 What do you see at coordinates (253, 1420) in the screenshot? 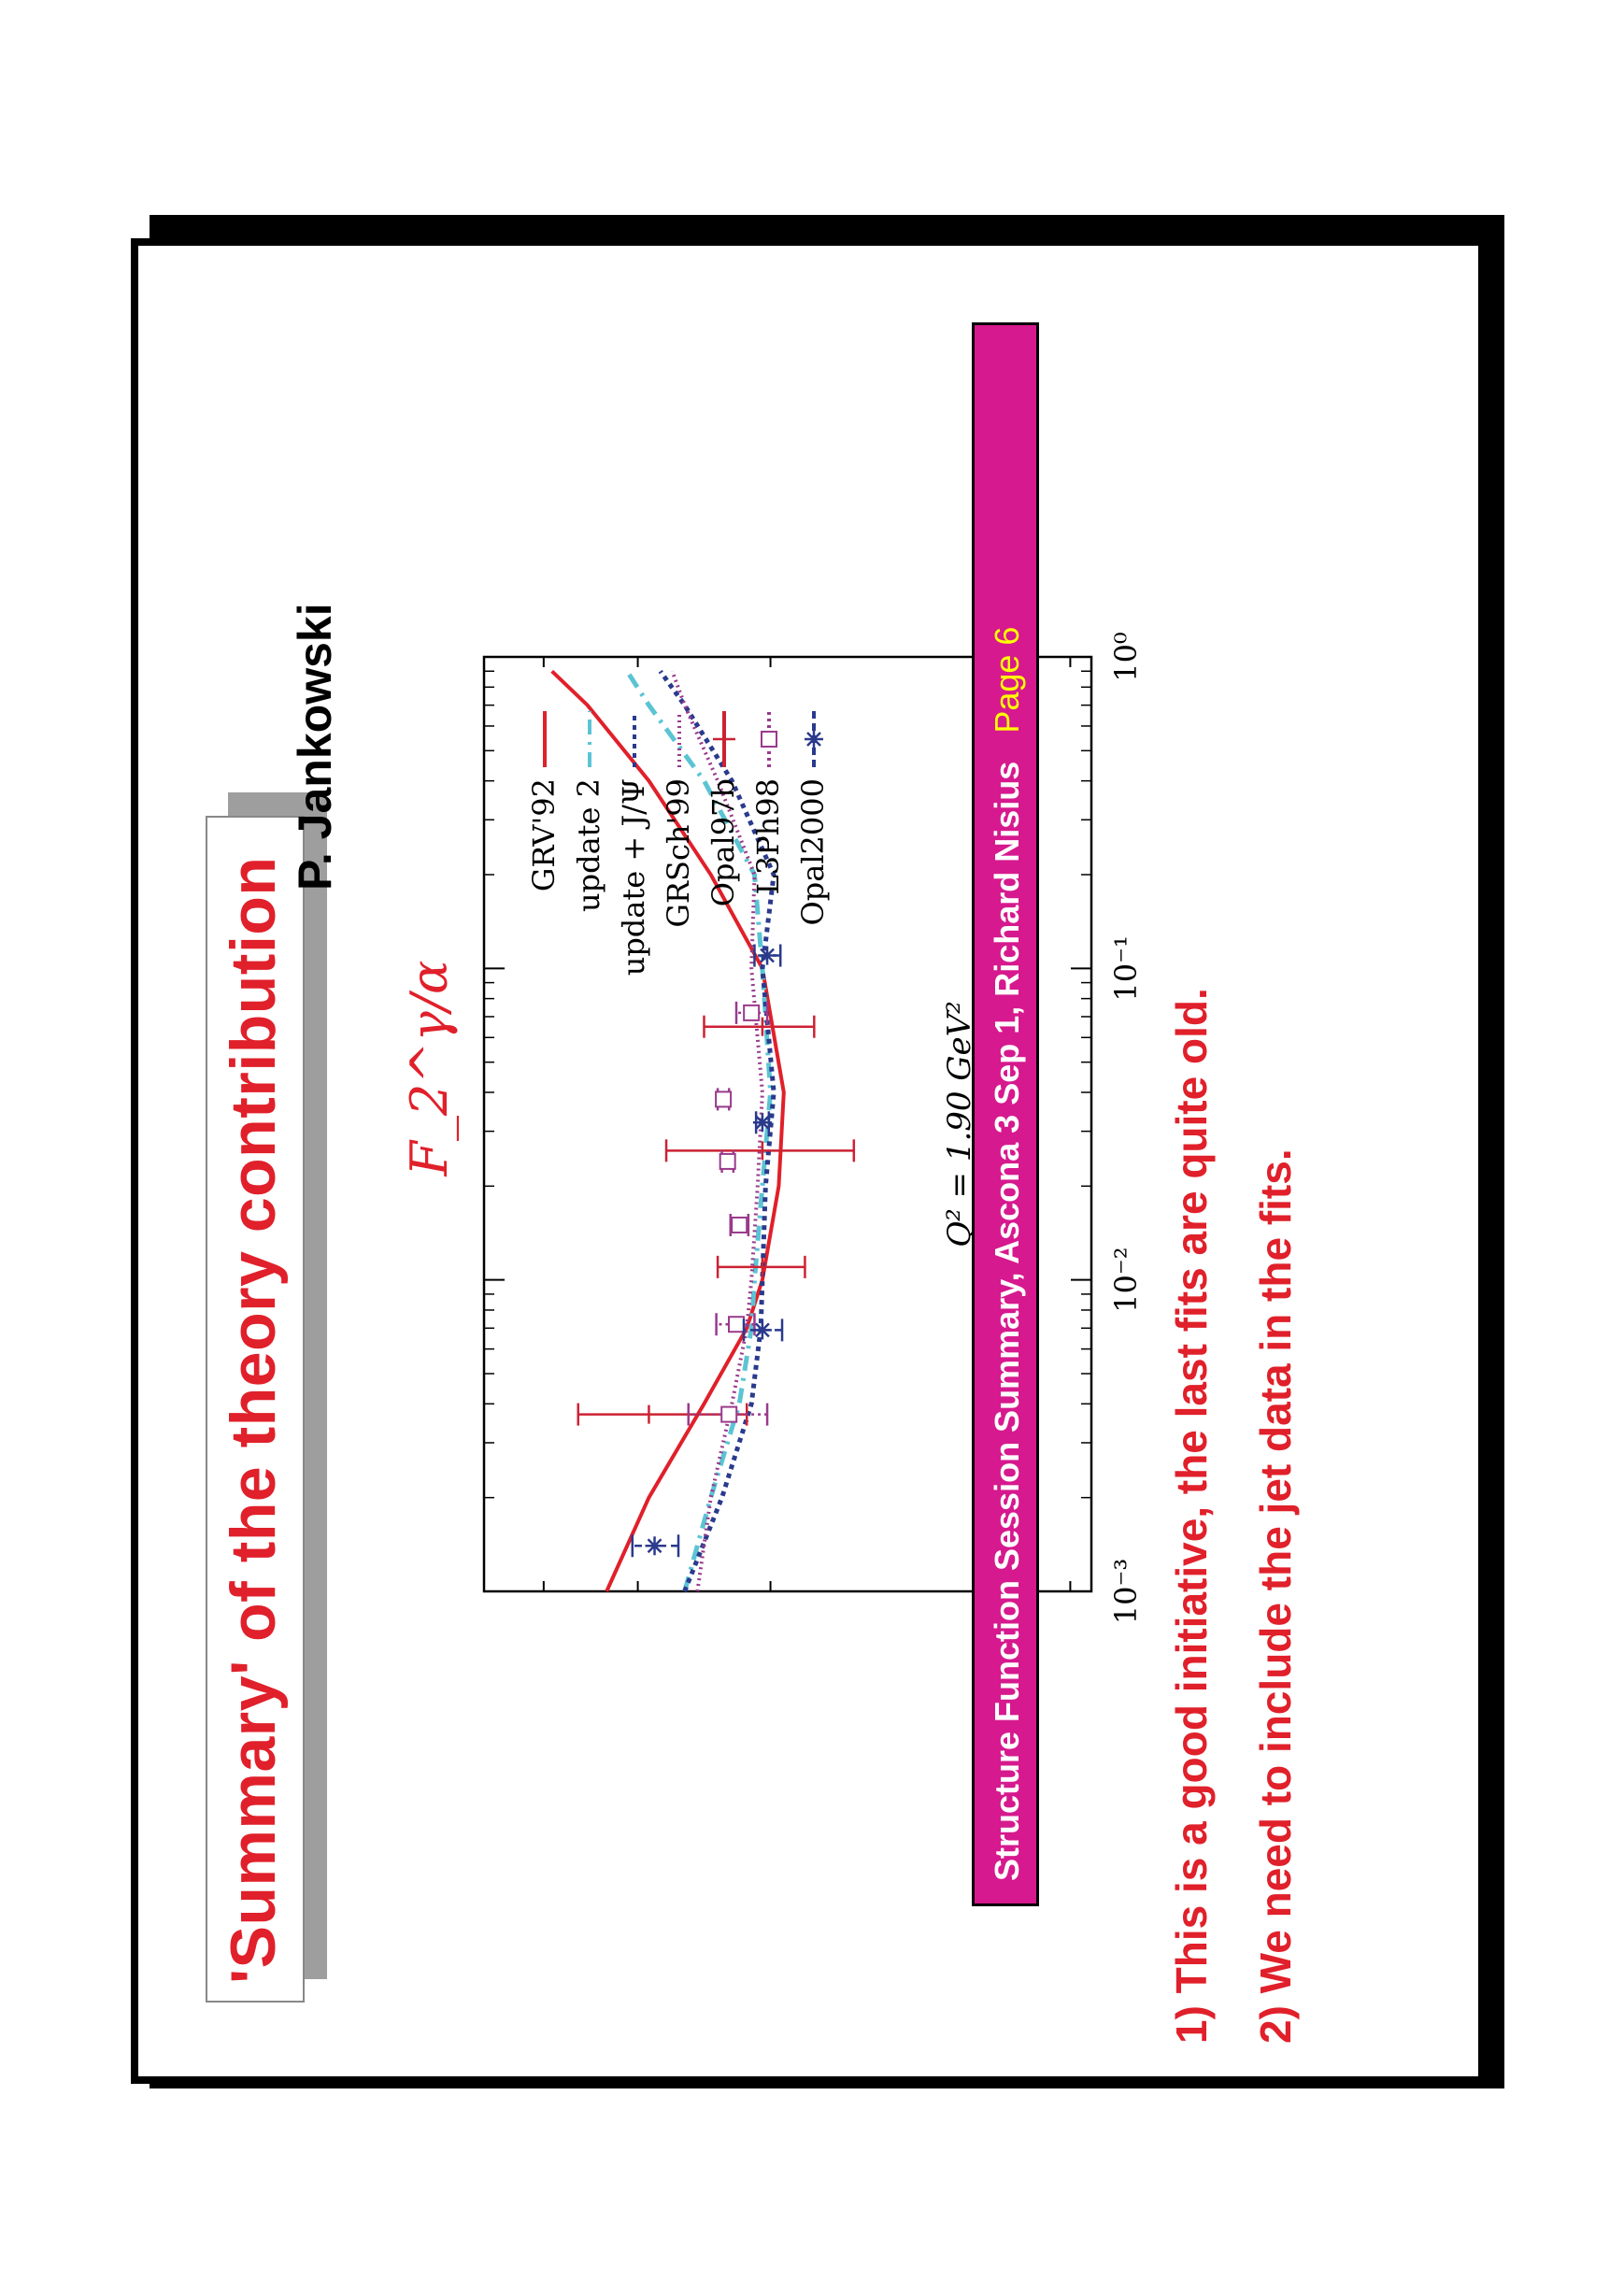
I see `slide-title: 'Summary' of the theory contribution` at bounding box center [253, 1420].